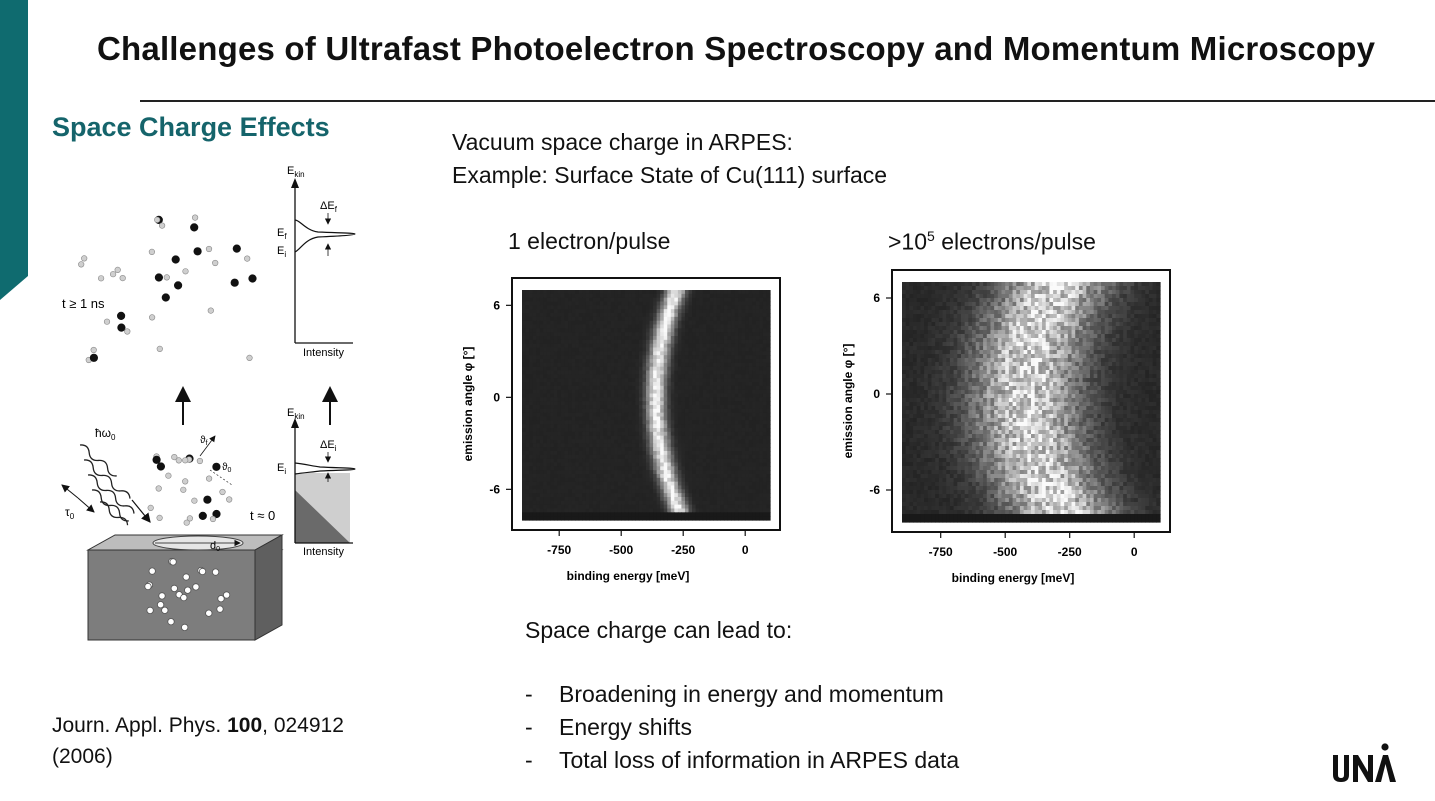 The width and height of the screenshot is (1435, 801). Describe the element at coordinates (468, 404) in the screenshot. I see `y-axis-label: emission angle φ [°]` at that location.